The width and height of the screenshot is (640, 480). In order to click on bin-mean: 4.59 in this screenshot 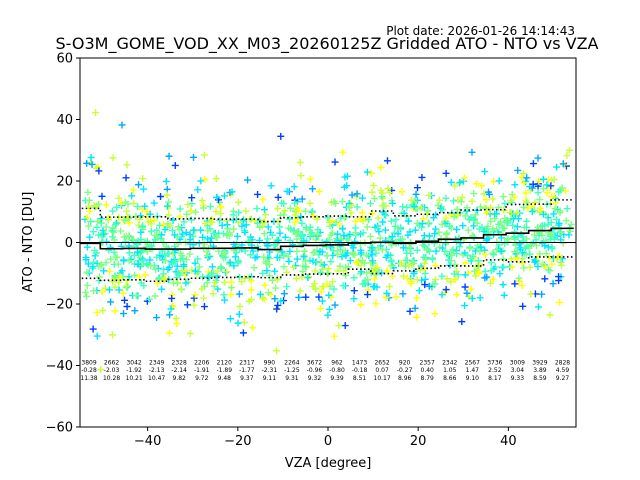, I will do `click(563, 370)`.